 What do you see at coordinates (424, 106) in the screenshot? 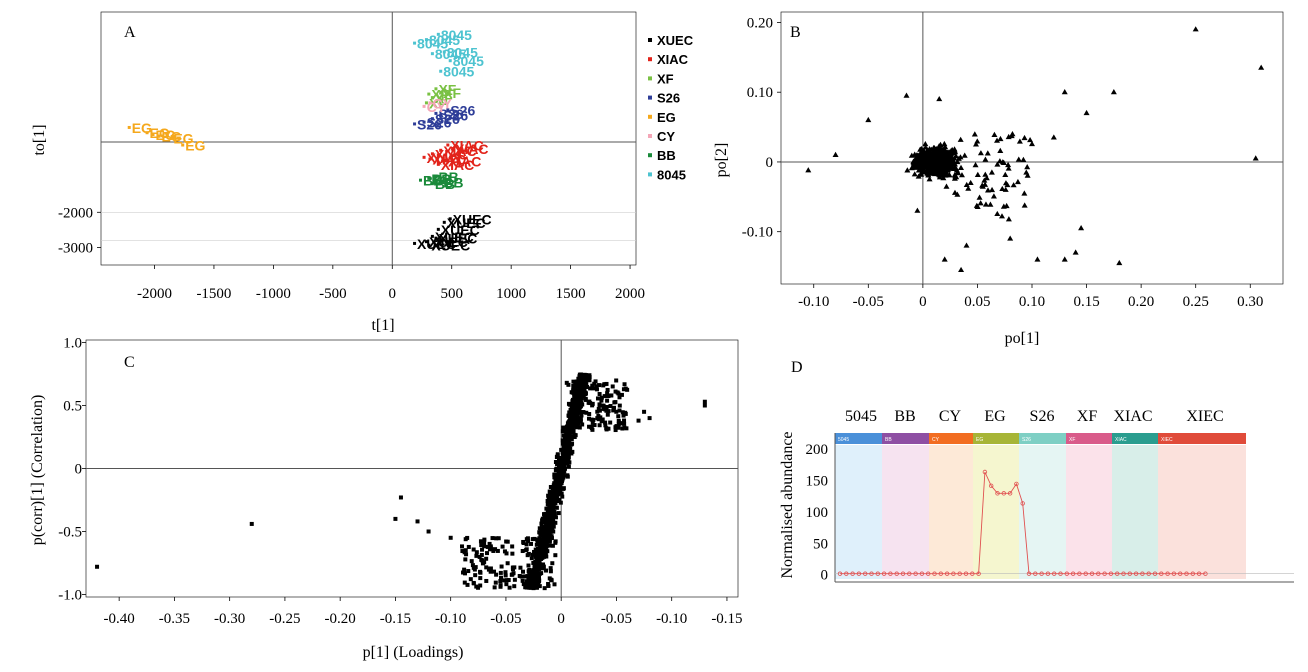
I see `panel-a-point-cy` at bounding box center [424, 106].